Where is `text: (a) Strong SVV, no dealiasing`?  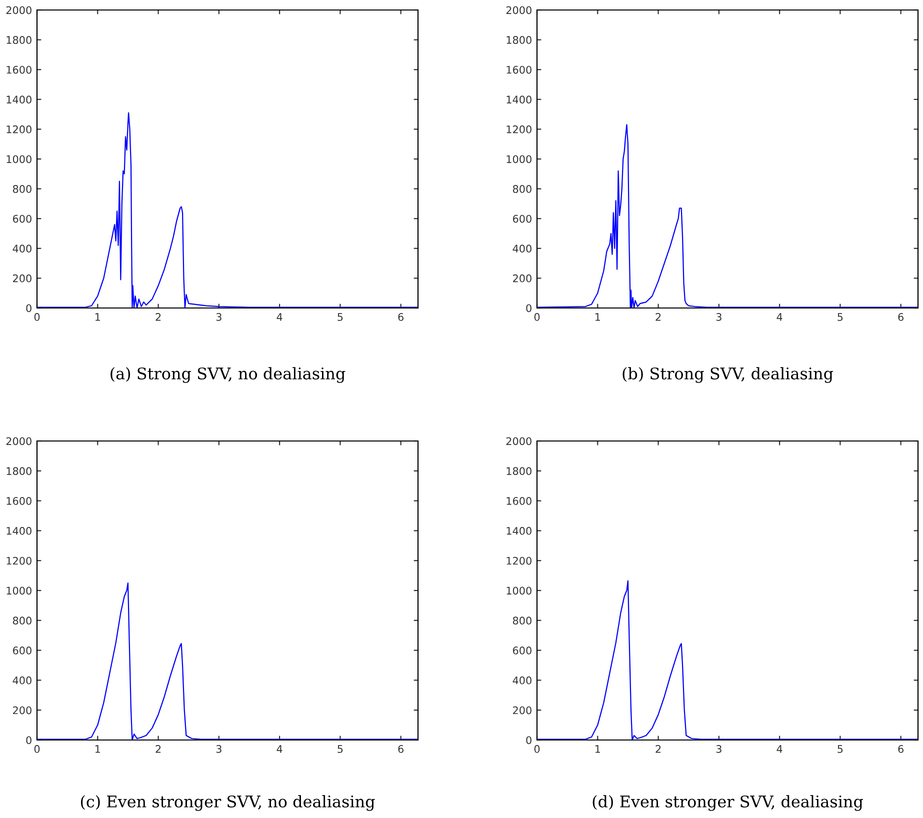 text: (a) Strong SVV, no dealiasing is located at coordinates (228, 375).